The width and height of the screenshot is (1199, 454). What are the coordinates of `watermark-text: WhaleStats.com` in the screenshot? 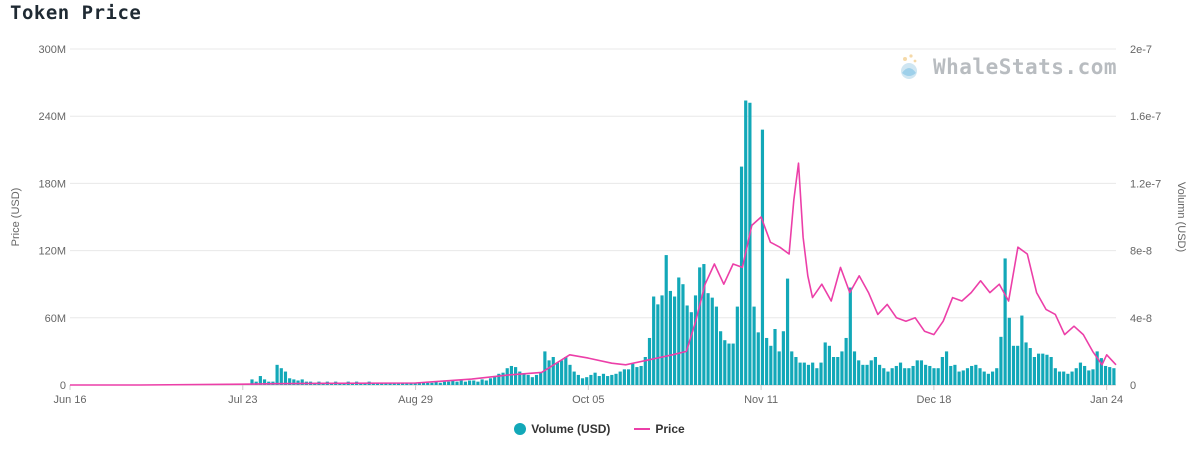 It's located at (1025, 67).